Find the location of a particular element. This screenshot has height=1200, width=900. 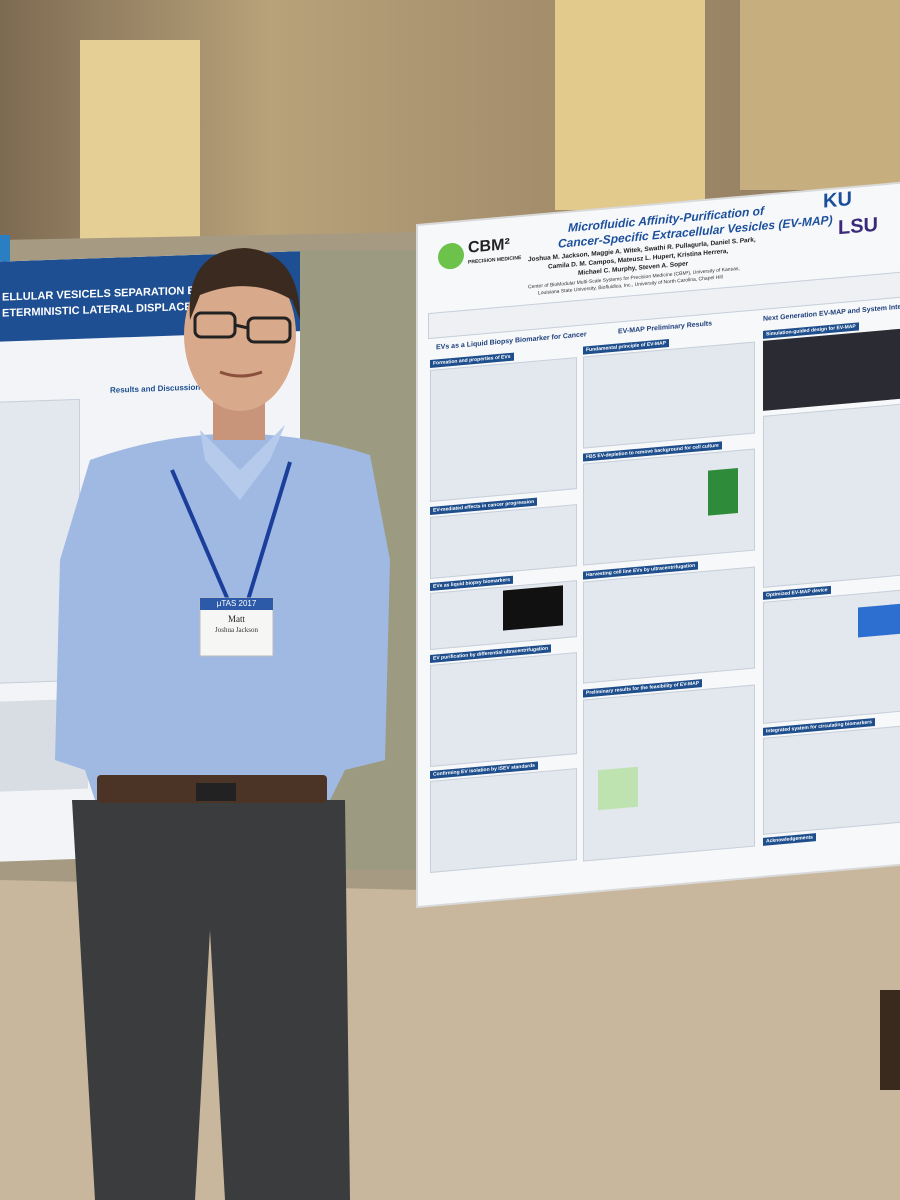

mouth is located at coordinates (241, 374).